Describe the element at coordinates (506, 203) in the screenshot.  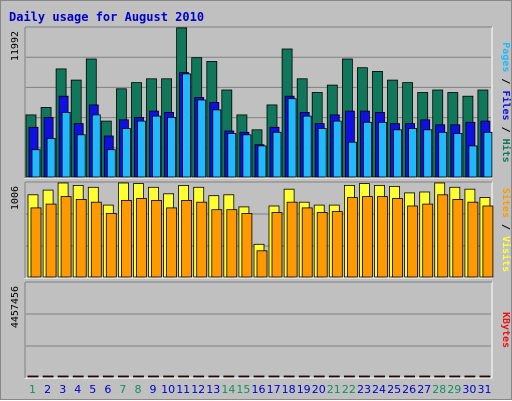
I see `legend-sites: Sites` at that location.